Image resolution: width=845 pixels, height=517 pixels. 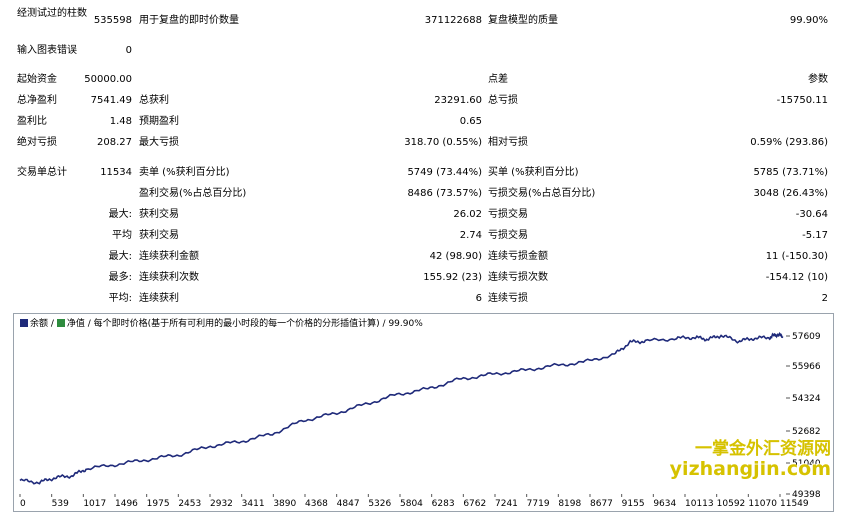 I want to click on max-consec-profit-count-label: 连续获利次数, so click(x=169, y=277).